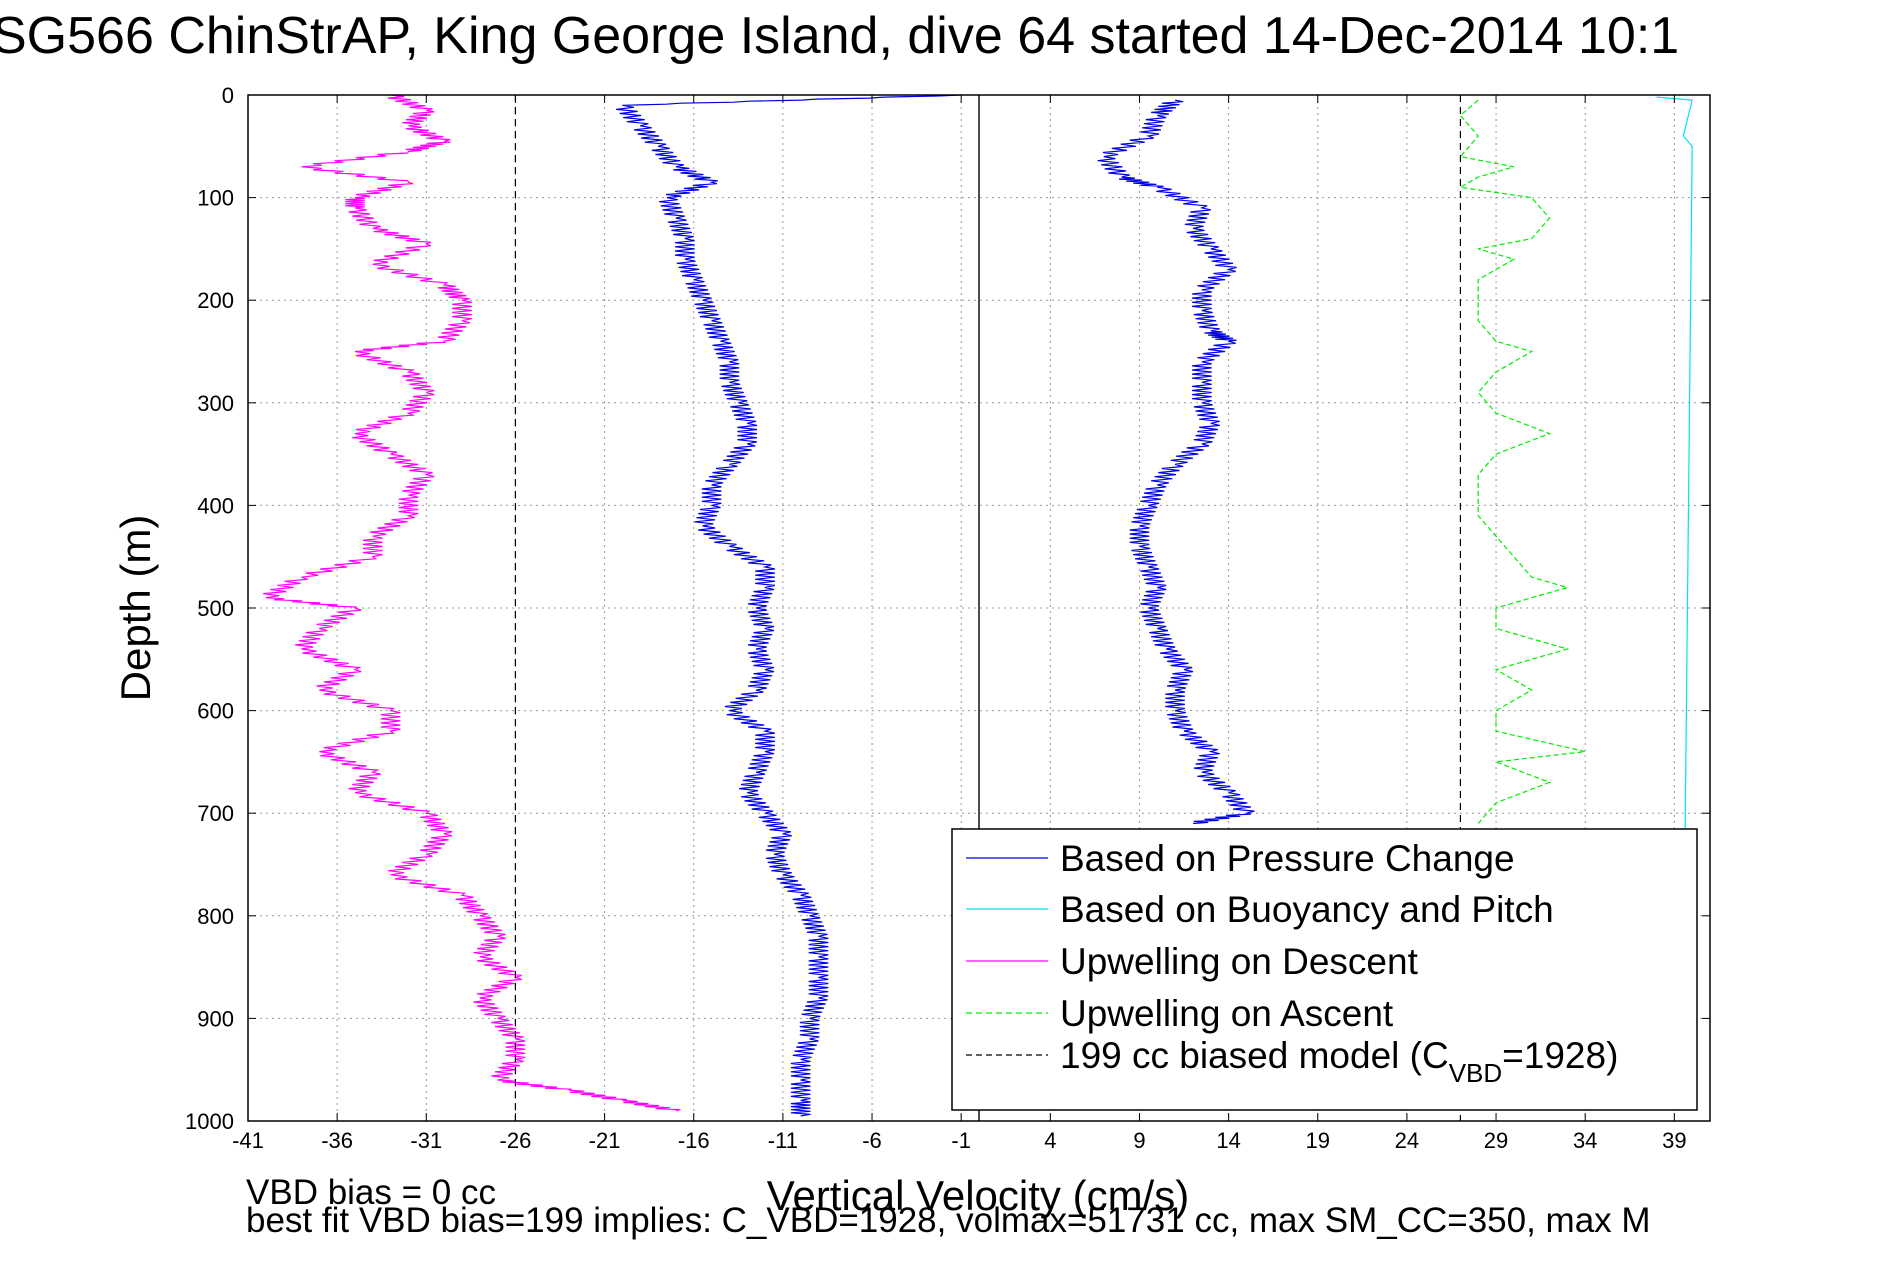 The width and height of the screenshot is (1891, 1262). What do you see at coordinates (1339, 1061) in the screenshot?
I see `legend-label-model: 199 cc biased model (CVBD=1928)` at bounding box center [1339, 1061].